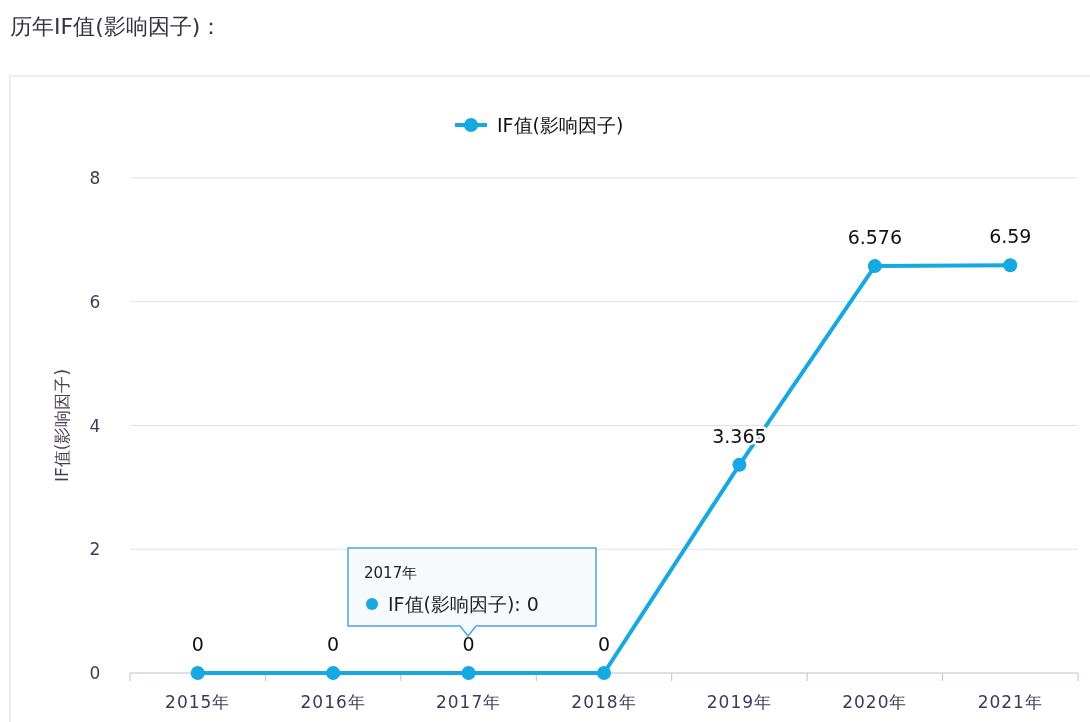 Image resolution: width=1090 pixels, height=722 pixels. I want to click on x-tick-label: 2015年, so click(198, 702).